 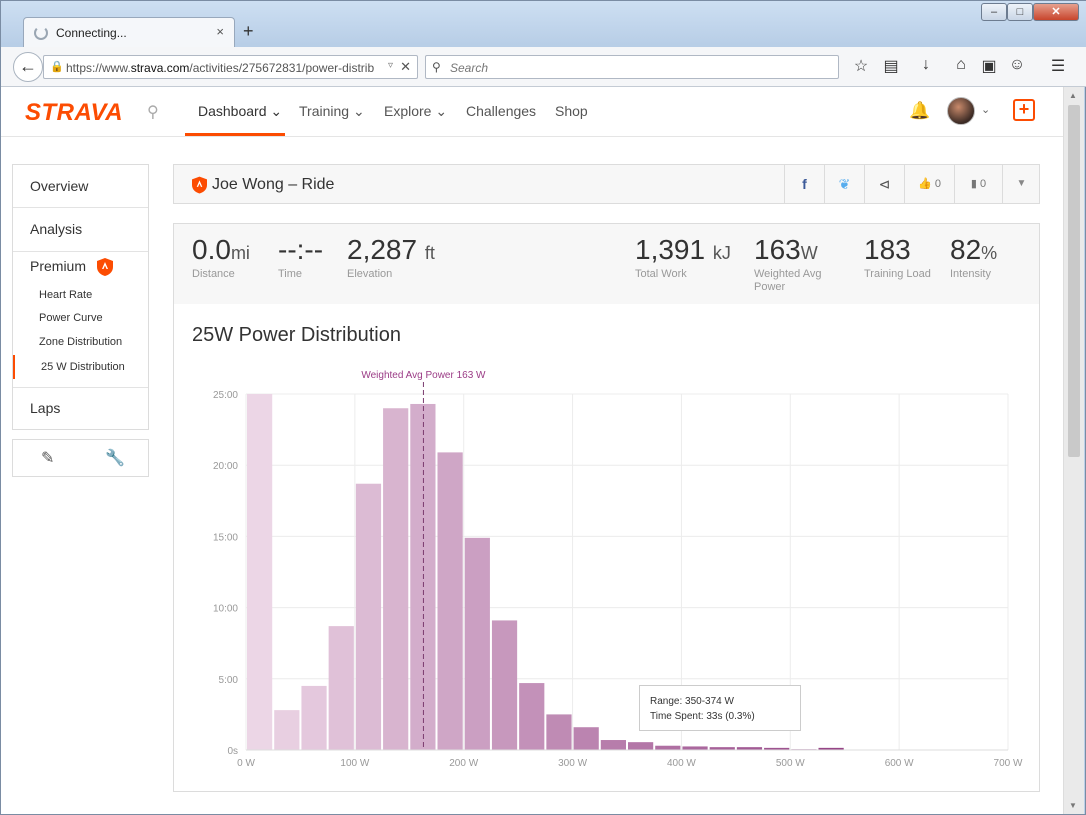 What do you see at coordinates (273, 184) in the screenshot?
I see `activity-title: Joe Wong – Ride` at bounding box center [273, 184].